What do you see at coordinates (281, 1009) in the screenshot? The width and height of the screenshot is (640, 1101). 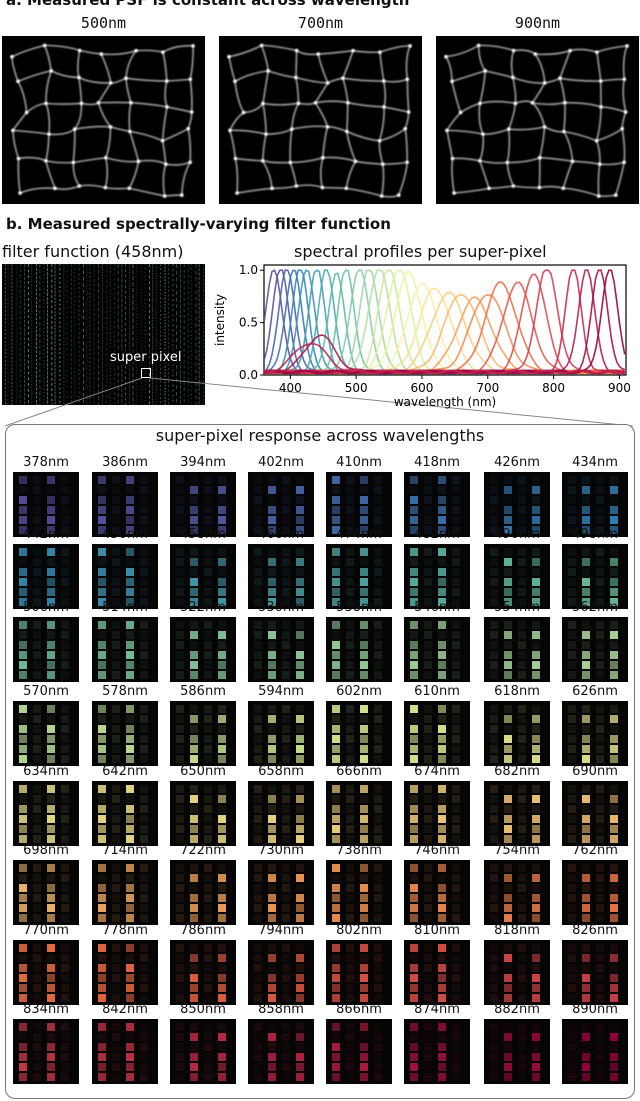 I see `wavelength-label: 858nm` at bounding box center [281, 1009].